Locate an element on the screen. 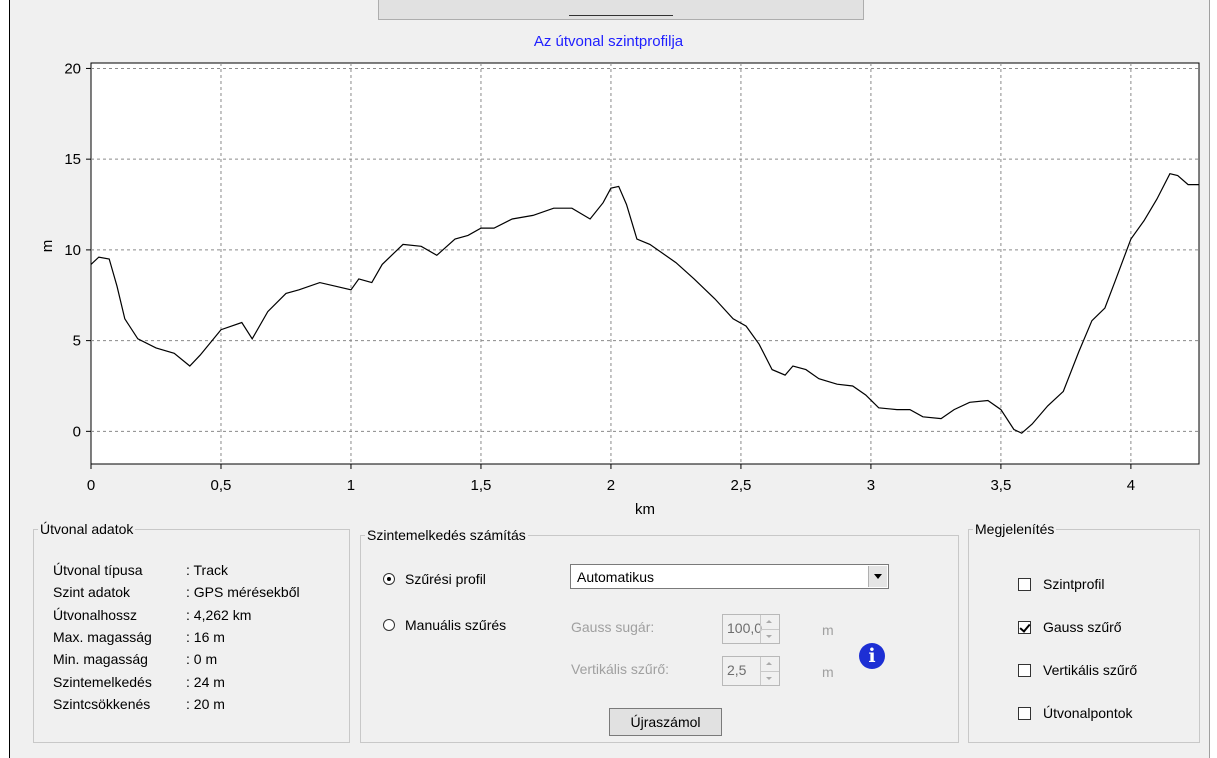 This screenshot has width=1217, height=758. x-tick-label: 3,5 is located at coordinates (1000, 485).